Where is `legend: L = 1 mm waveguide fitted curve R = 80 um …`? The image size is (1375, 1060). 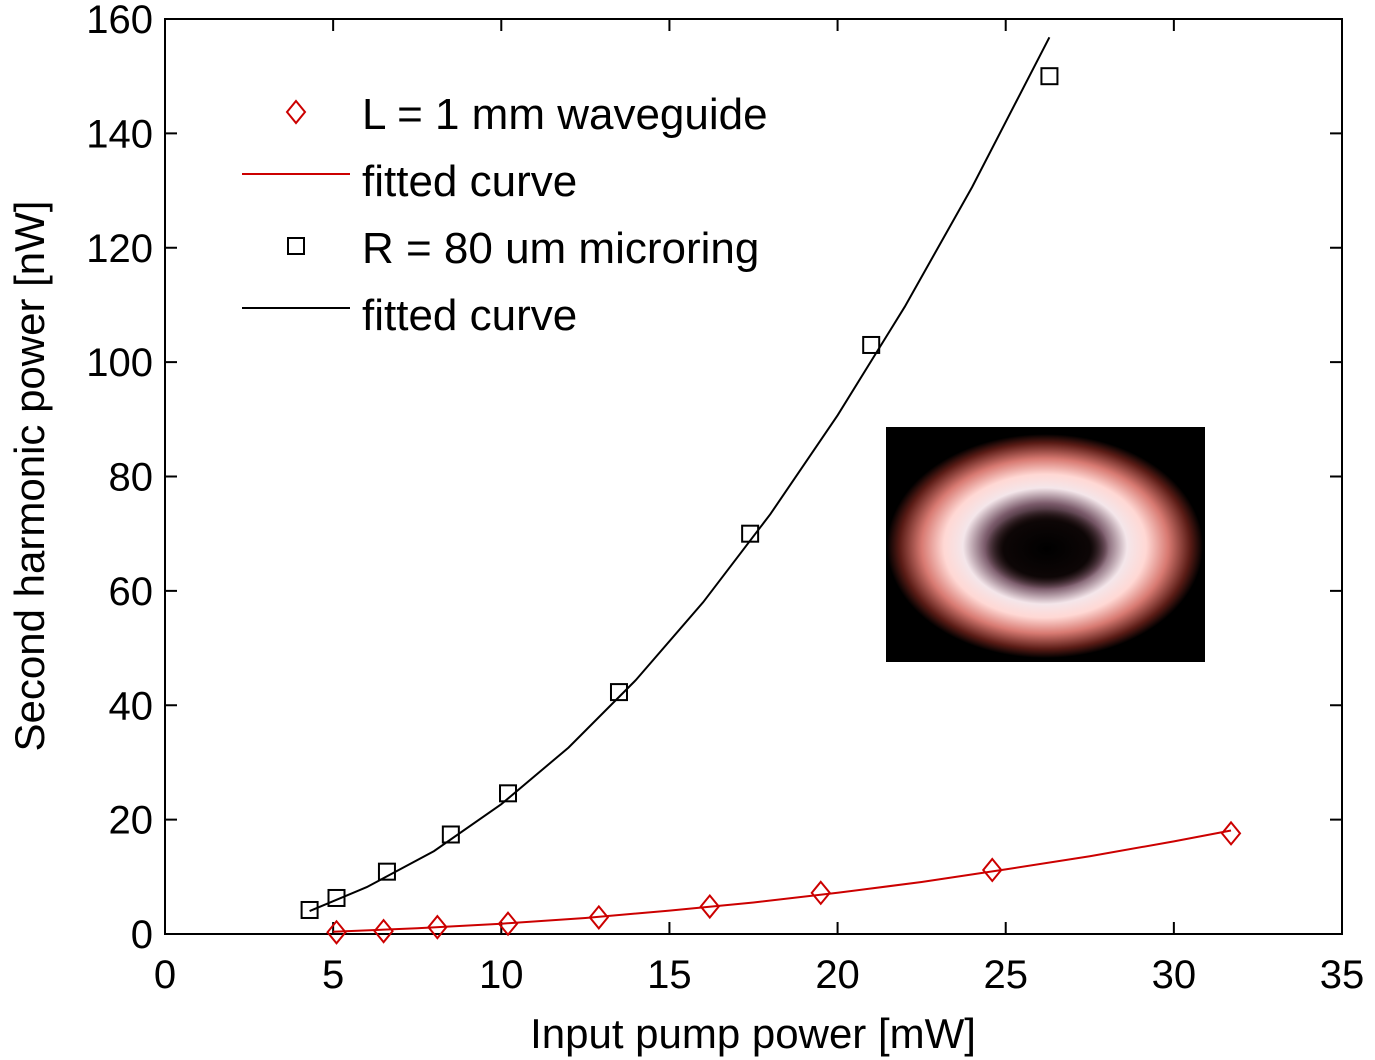
legend: L = 1 mm waveguide fitted curve R = 80 um … is located at coordinates (505, 215).